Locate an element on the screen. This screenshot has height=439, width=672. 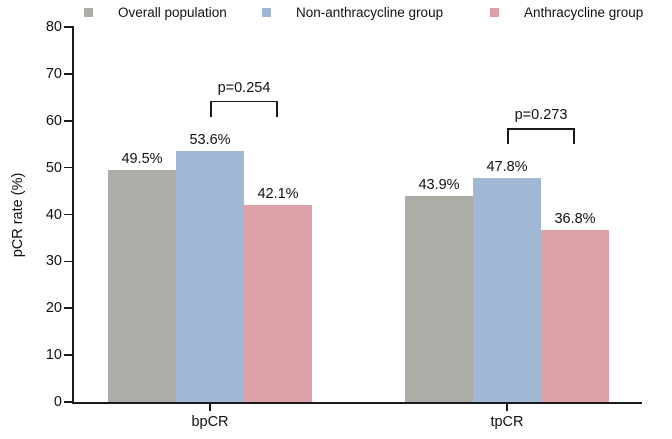
bar-bpCR-series2 is located at coordinates (278, 303).